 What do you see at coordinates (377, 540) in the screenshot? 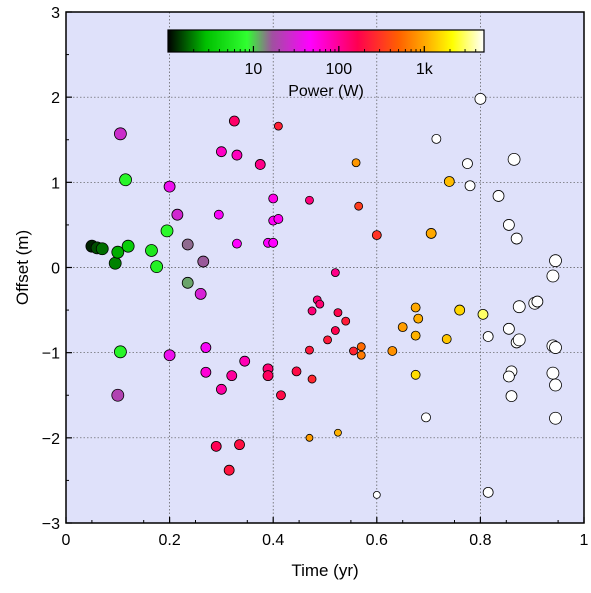
I see `x-tick-label: 0.6` at bounding box center [377, 540].